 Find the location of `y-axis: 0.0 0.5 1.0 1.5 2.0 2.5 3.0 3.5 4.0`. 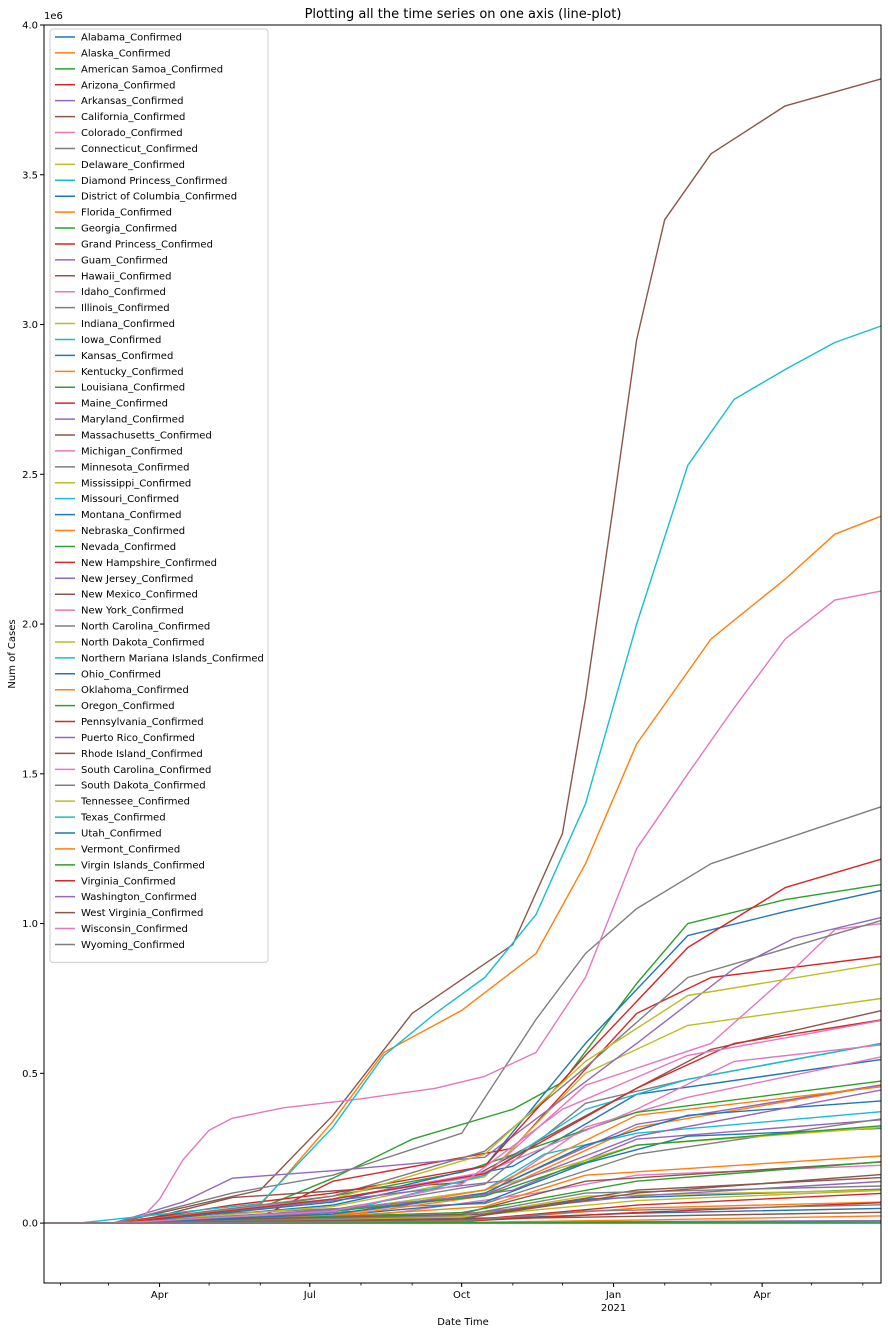

y-axis: 0.0 0.5 1.0 1.5 2.0 2.5 3.0 3.5 4.0 is located at coordinates (33, 625).